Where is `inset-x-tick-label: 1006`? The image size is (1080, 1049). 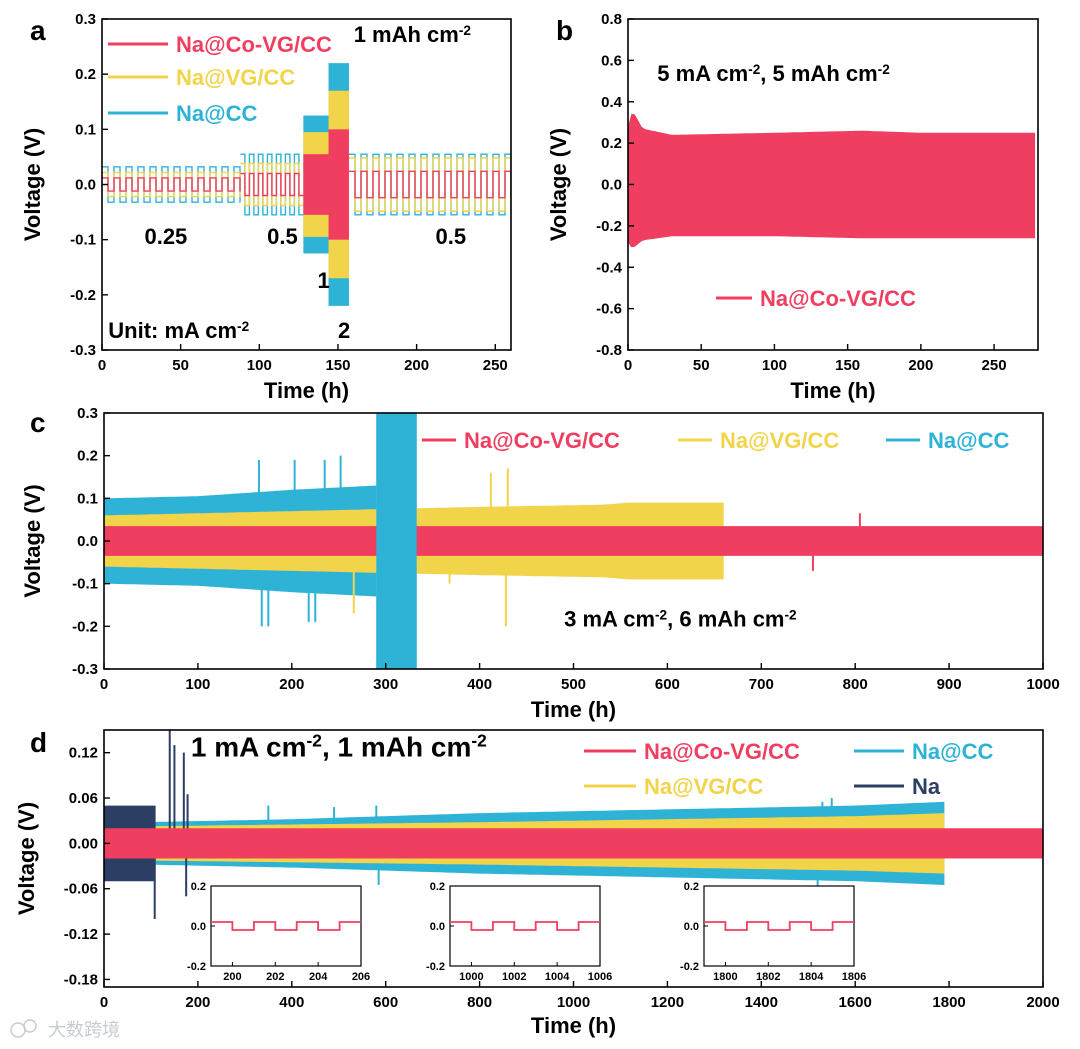 inset-x-tick-label: 1006 is located at coordinates (600, 977).